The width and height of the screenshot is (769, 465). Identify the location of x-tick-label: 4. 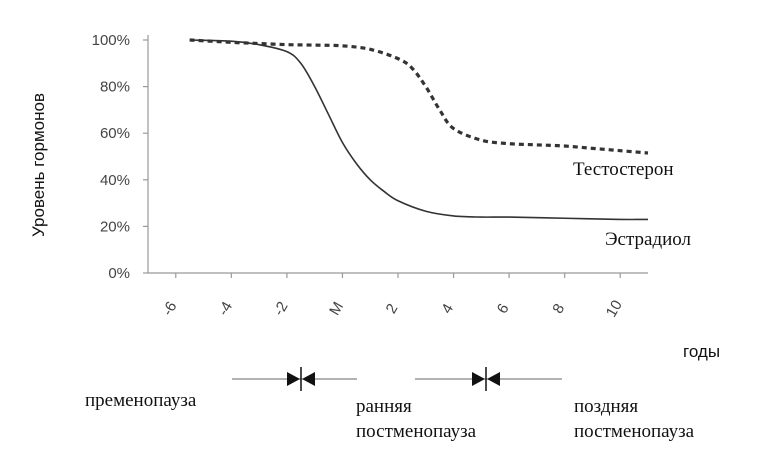
(447, 309).